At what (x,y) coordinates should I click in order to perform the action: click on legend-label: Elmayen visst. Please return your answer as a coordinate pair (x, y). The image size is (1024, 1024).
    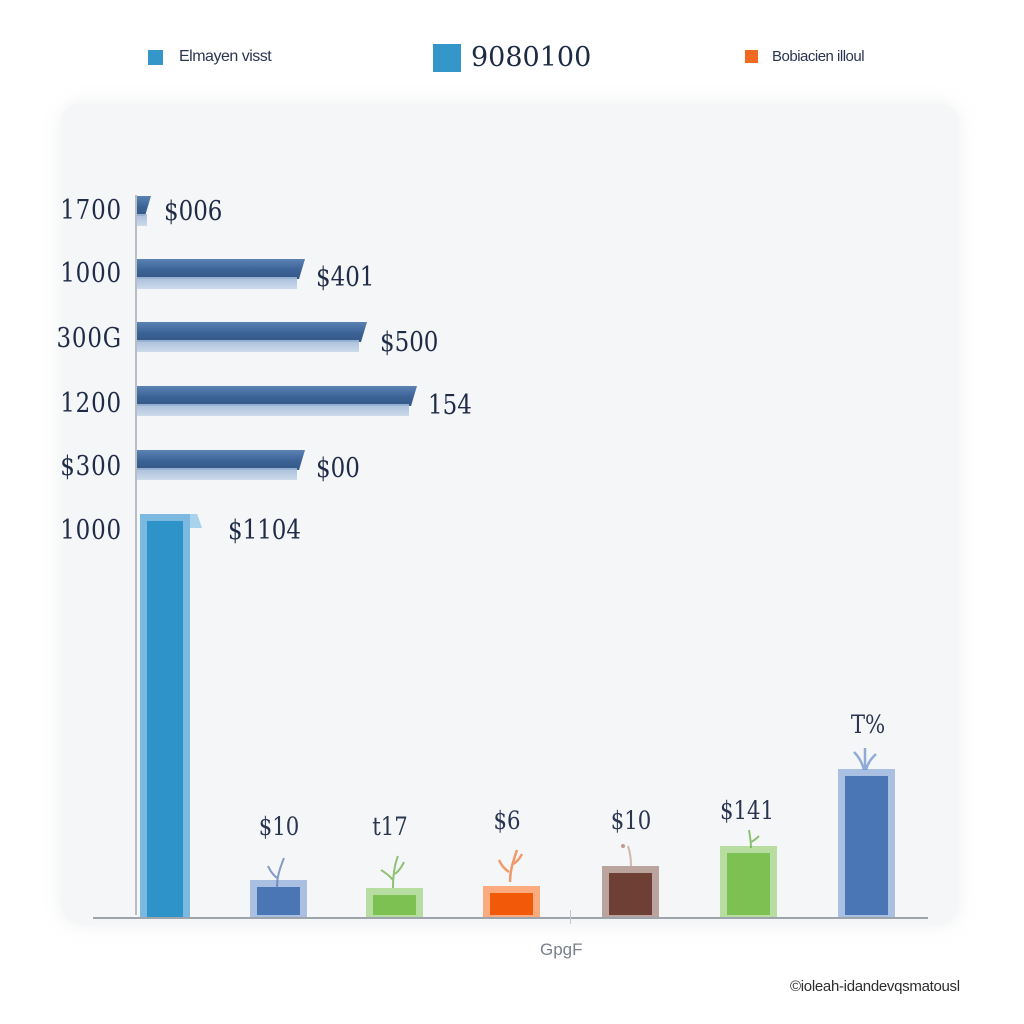
    Looking at the image, I should click on (225, 56).